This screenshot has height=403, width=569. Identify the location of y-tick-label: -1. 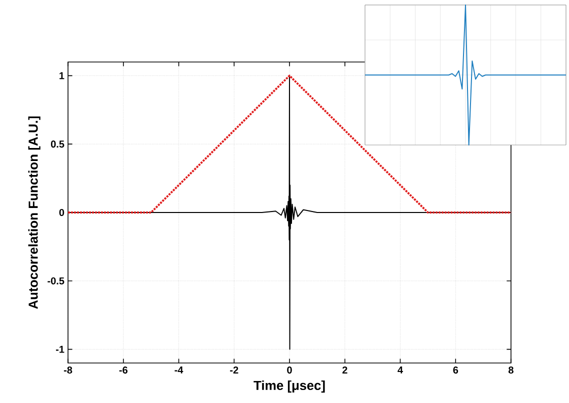
(60, 349).